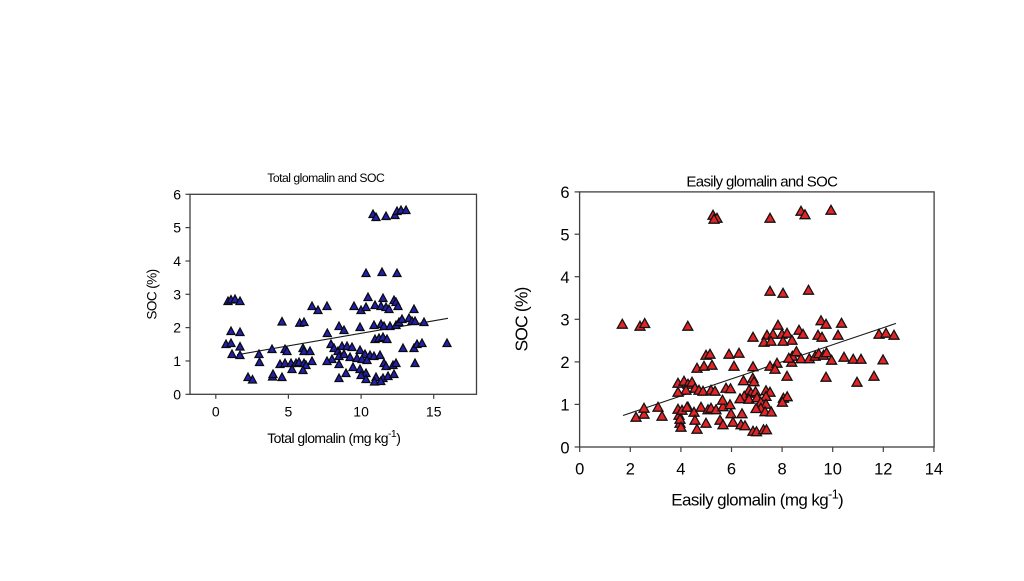 This screenshot has width=1024, height=581. Describe the element at coordinates (434, 411) in the screenshot. I see `svg-text: 15` at that location.